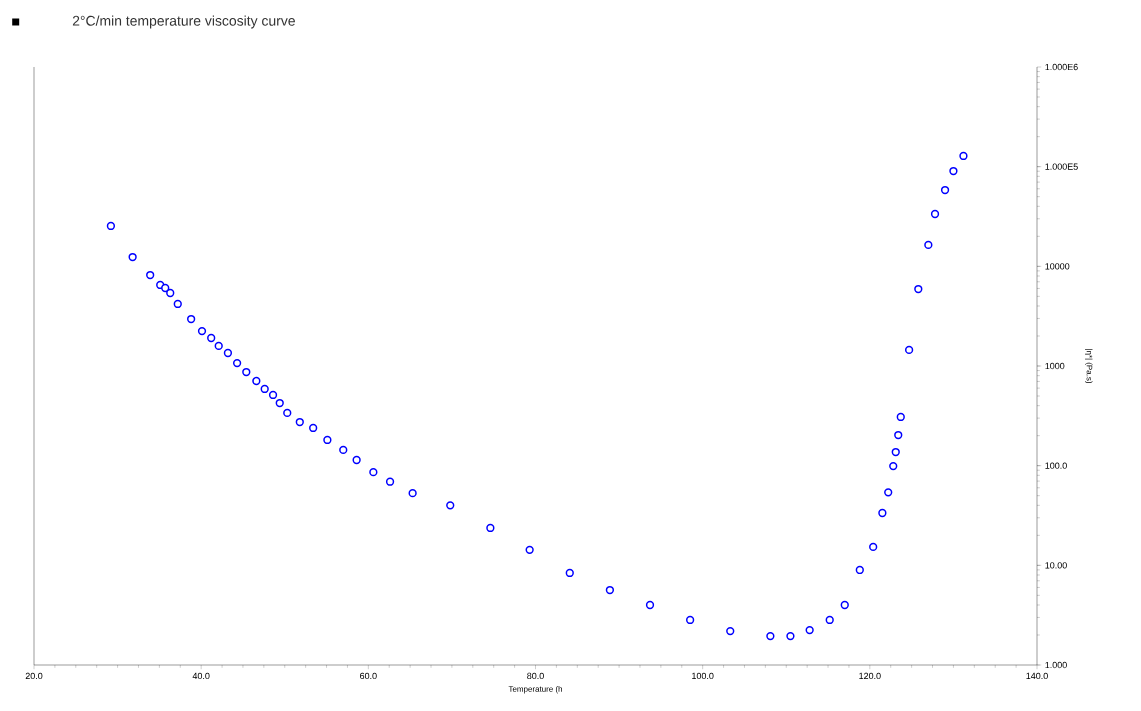 The image size is (1141, 711). I want to click on y-tick-label: 1.000E6, so click(1061, 67).